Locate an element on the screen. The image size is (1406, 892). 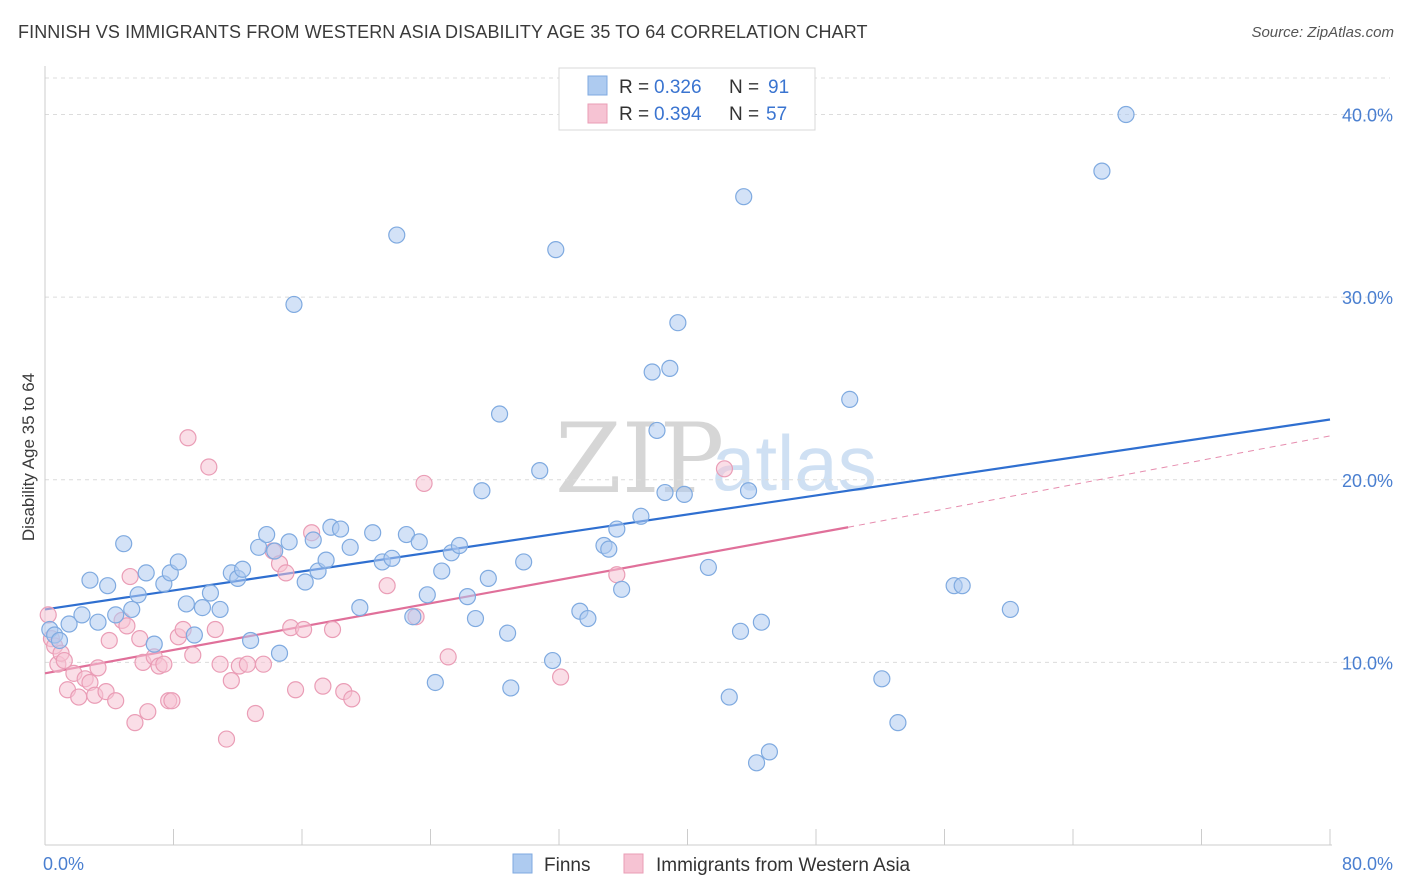
imm-swatch is located at coordinates (597, 113).